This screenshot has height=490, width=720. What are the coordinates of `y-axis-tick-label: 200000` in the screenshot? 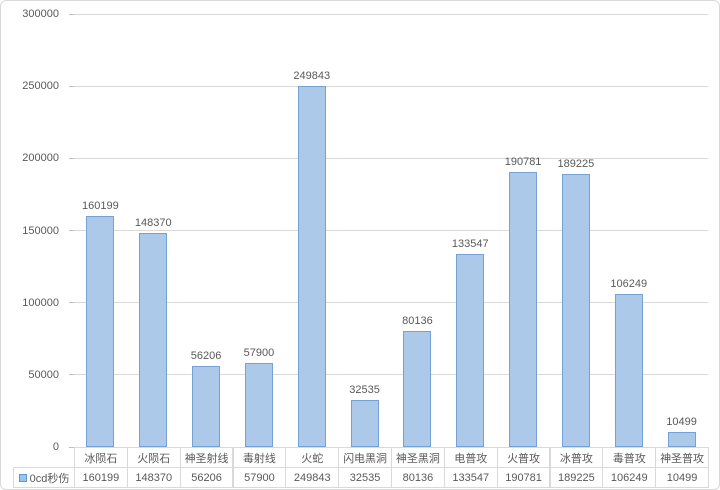 It's located at (40, 158).